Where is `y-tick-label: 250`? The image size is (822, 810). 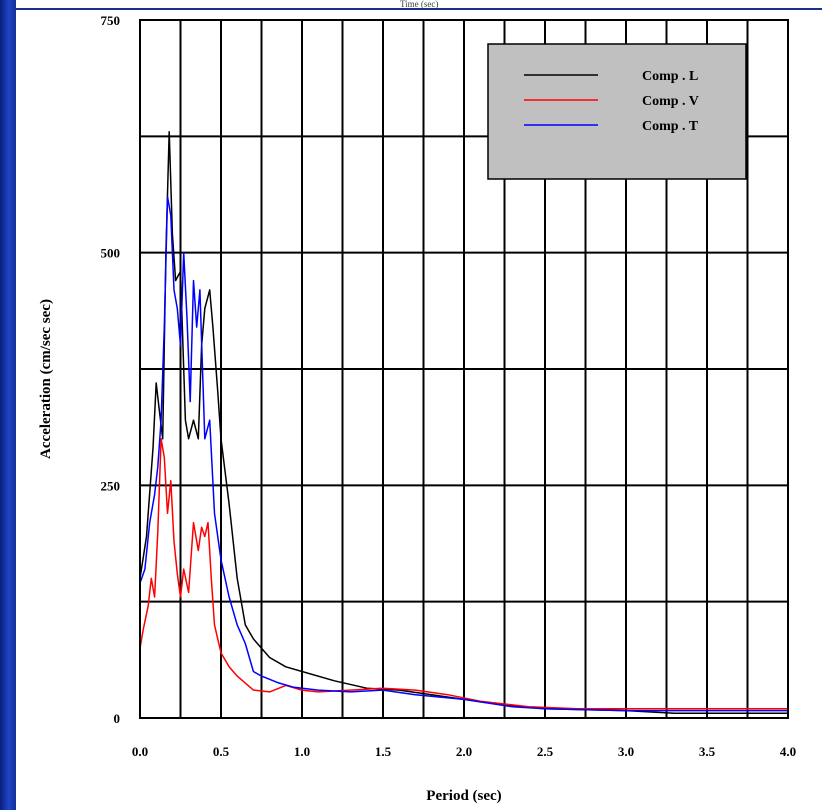
y-tick-label: 250 is located at coordinates (111, 485).